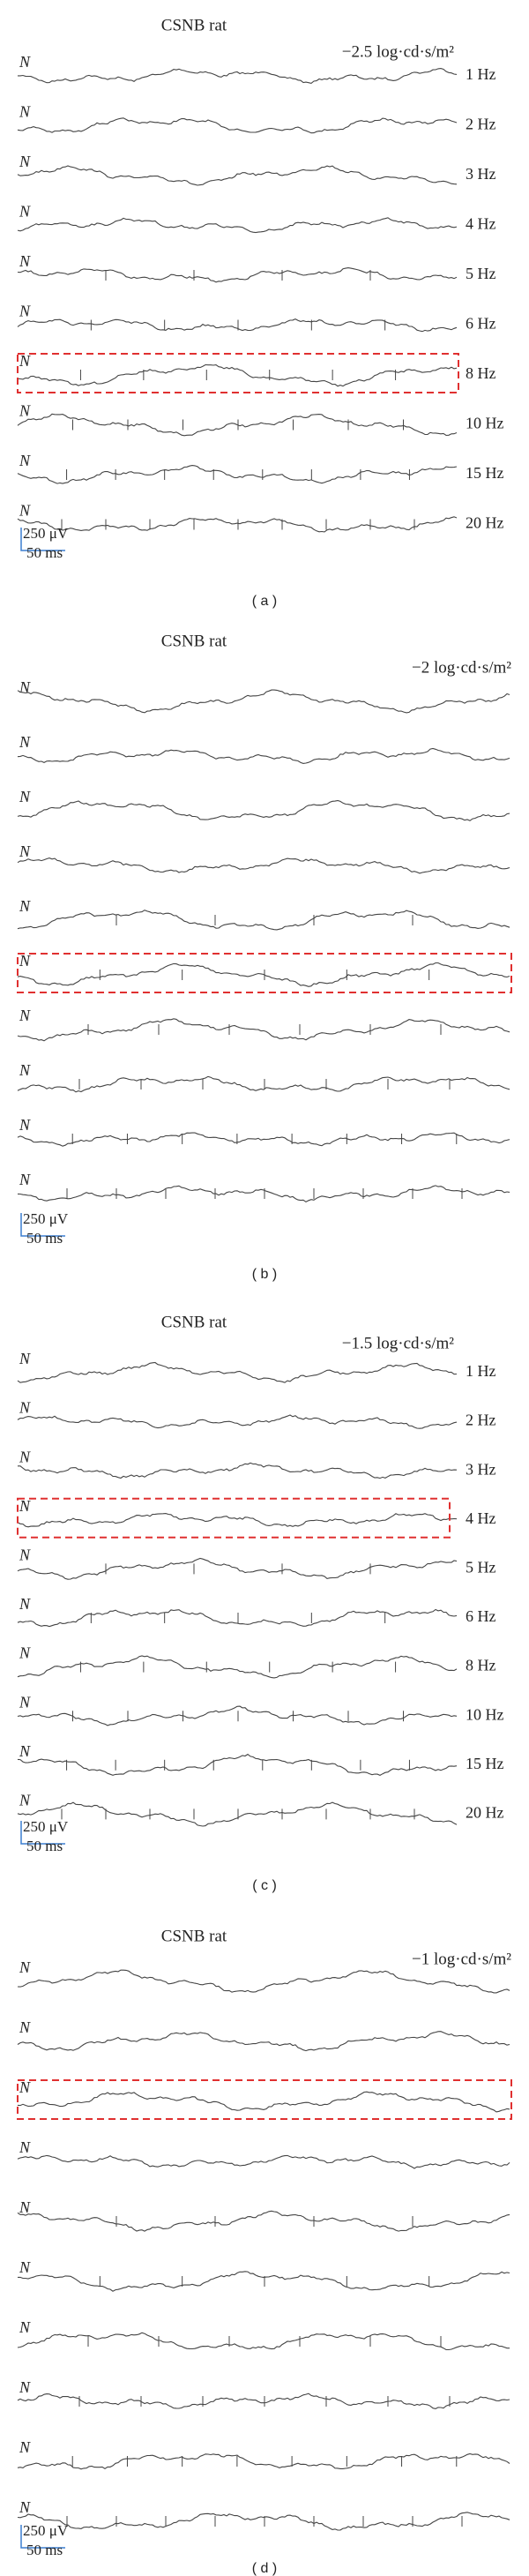 The width and height of the screenshot is (529, 2576). Describe the element at coordinates (462, 668) in the screenshot. I see `intensity-label: −2 log·cd·s/m²` at that location.